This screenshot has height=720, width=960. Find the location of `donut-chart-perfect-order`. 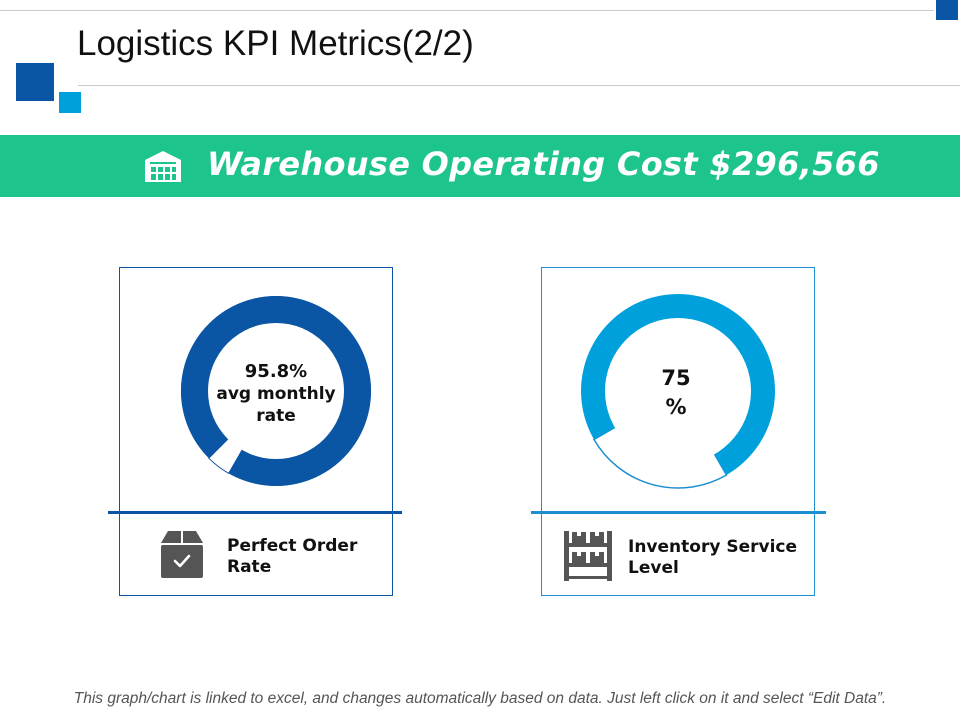

donut-chart-perfect-order is located at coordinates (275, 390).